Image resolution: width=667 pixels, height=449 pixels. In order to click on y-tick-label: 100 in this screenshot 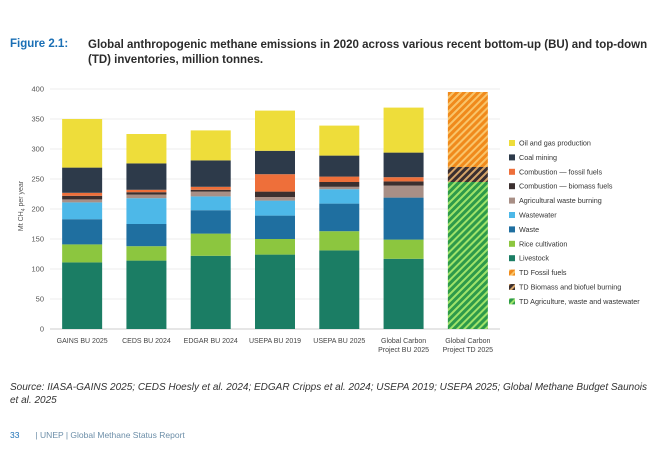, I will do `click(37, 269)`.